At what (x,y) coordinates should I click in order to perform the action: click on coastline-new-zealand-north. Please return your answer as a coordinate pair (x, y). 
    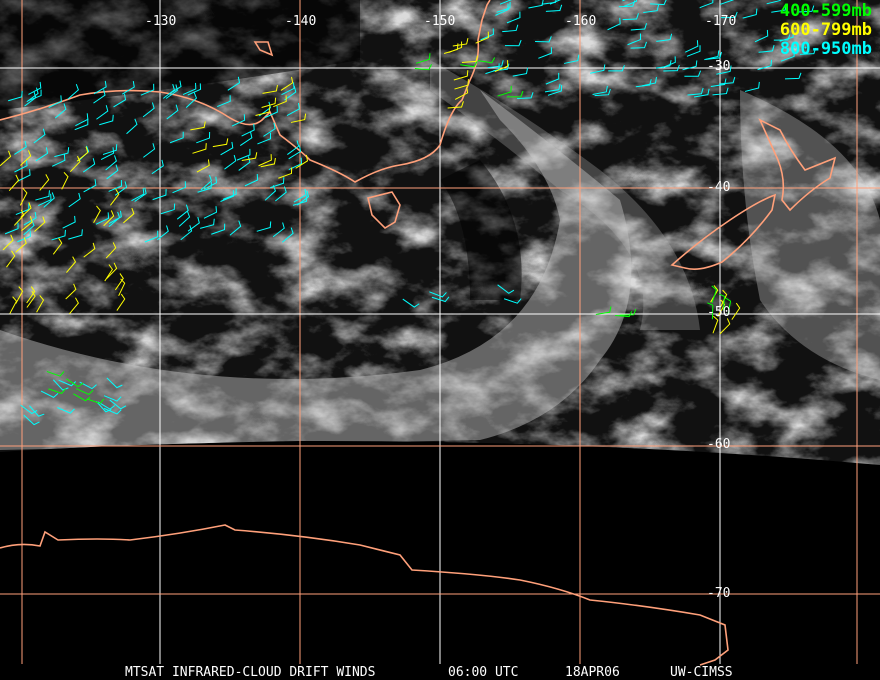
    Looking at the image, I should click on (797, 165).